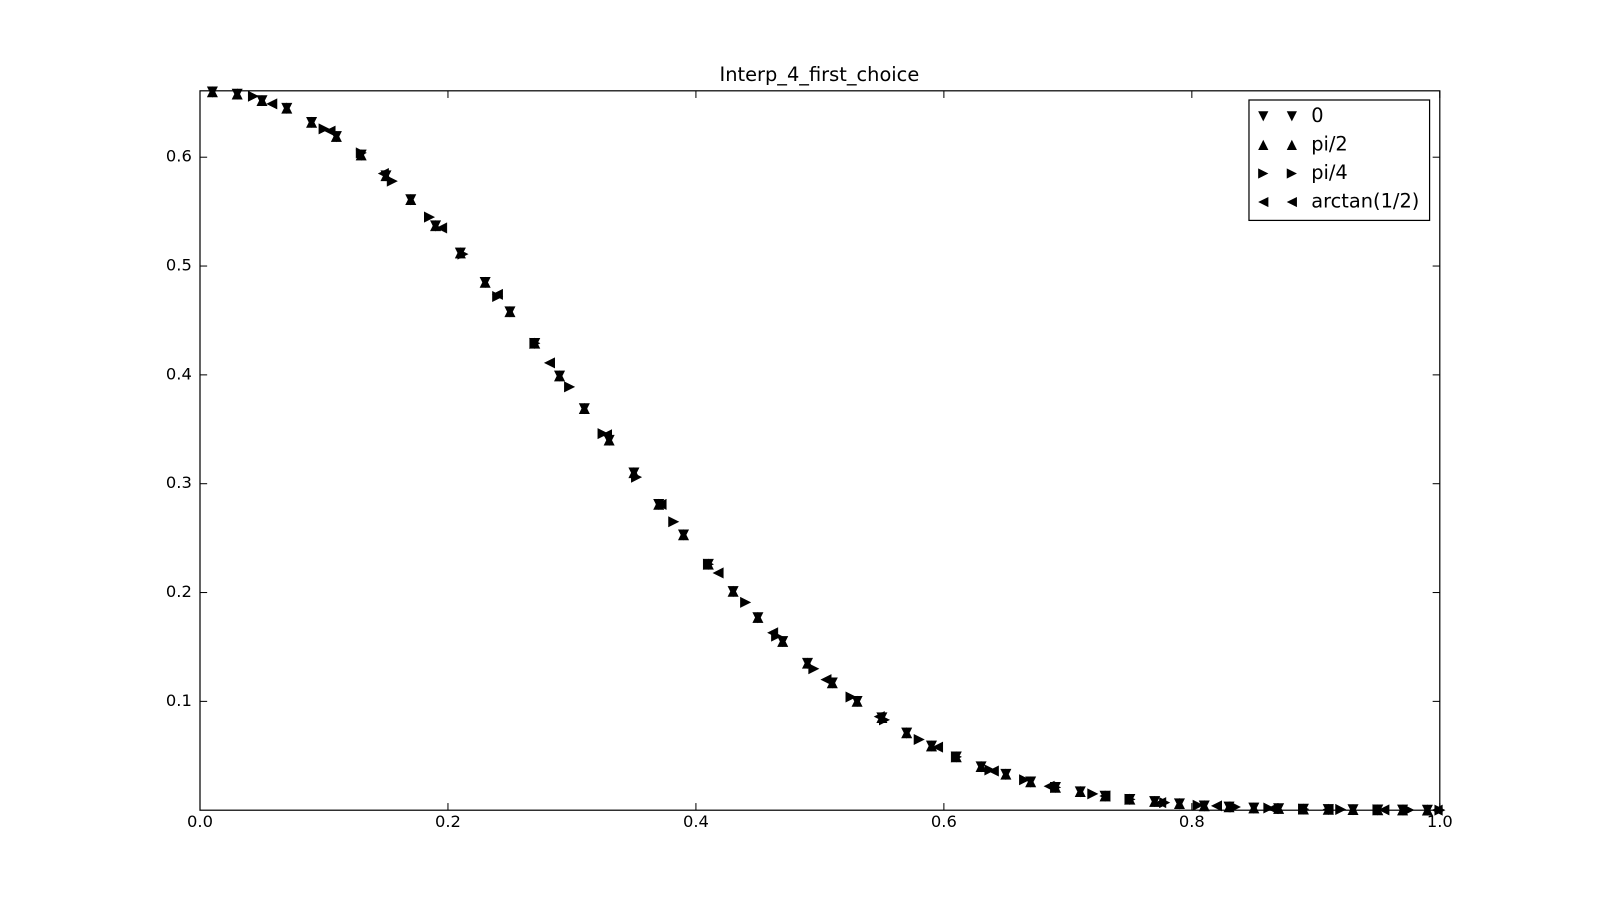  What do you see at coordinates (179, 591) in the screenshot?
I see `y-tick-label: 0.2` at bounding box center [179, 591].